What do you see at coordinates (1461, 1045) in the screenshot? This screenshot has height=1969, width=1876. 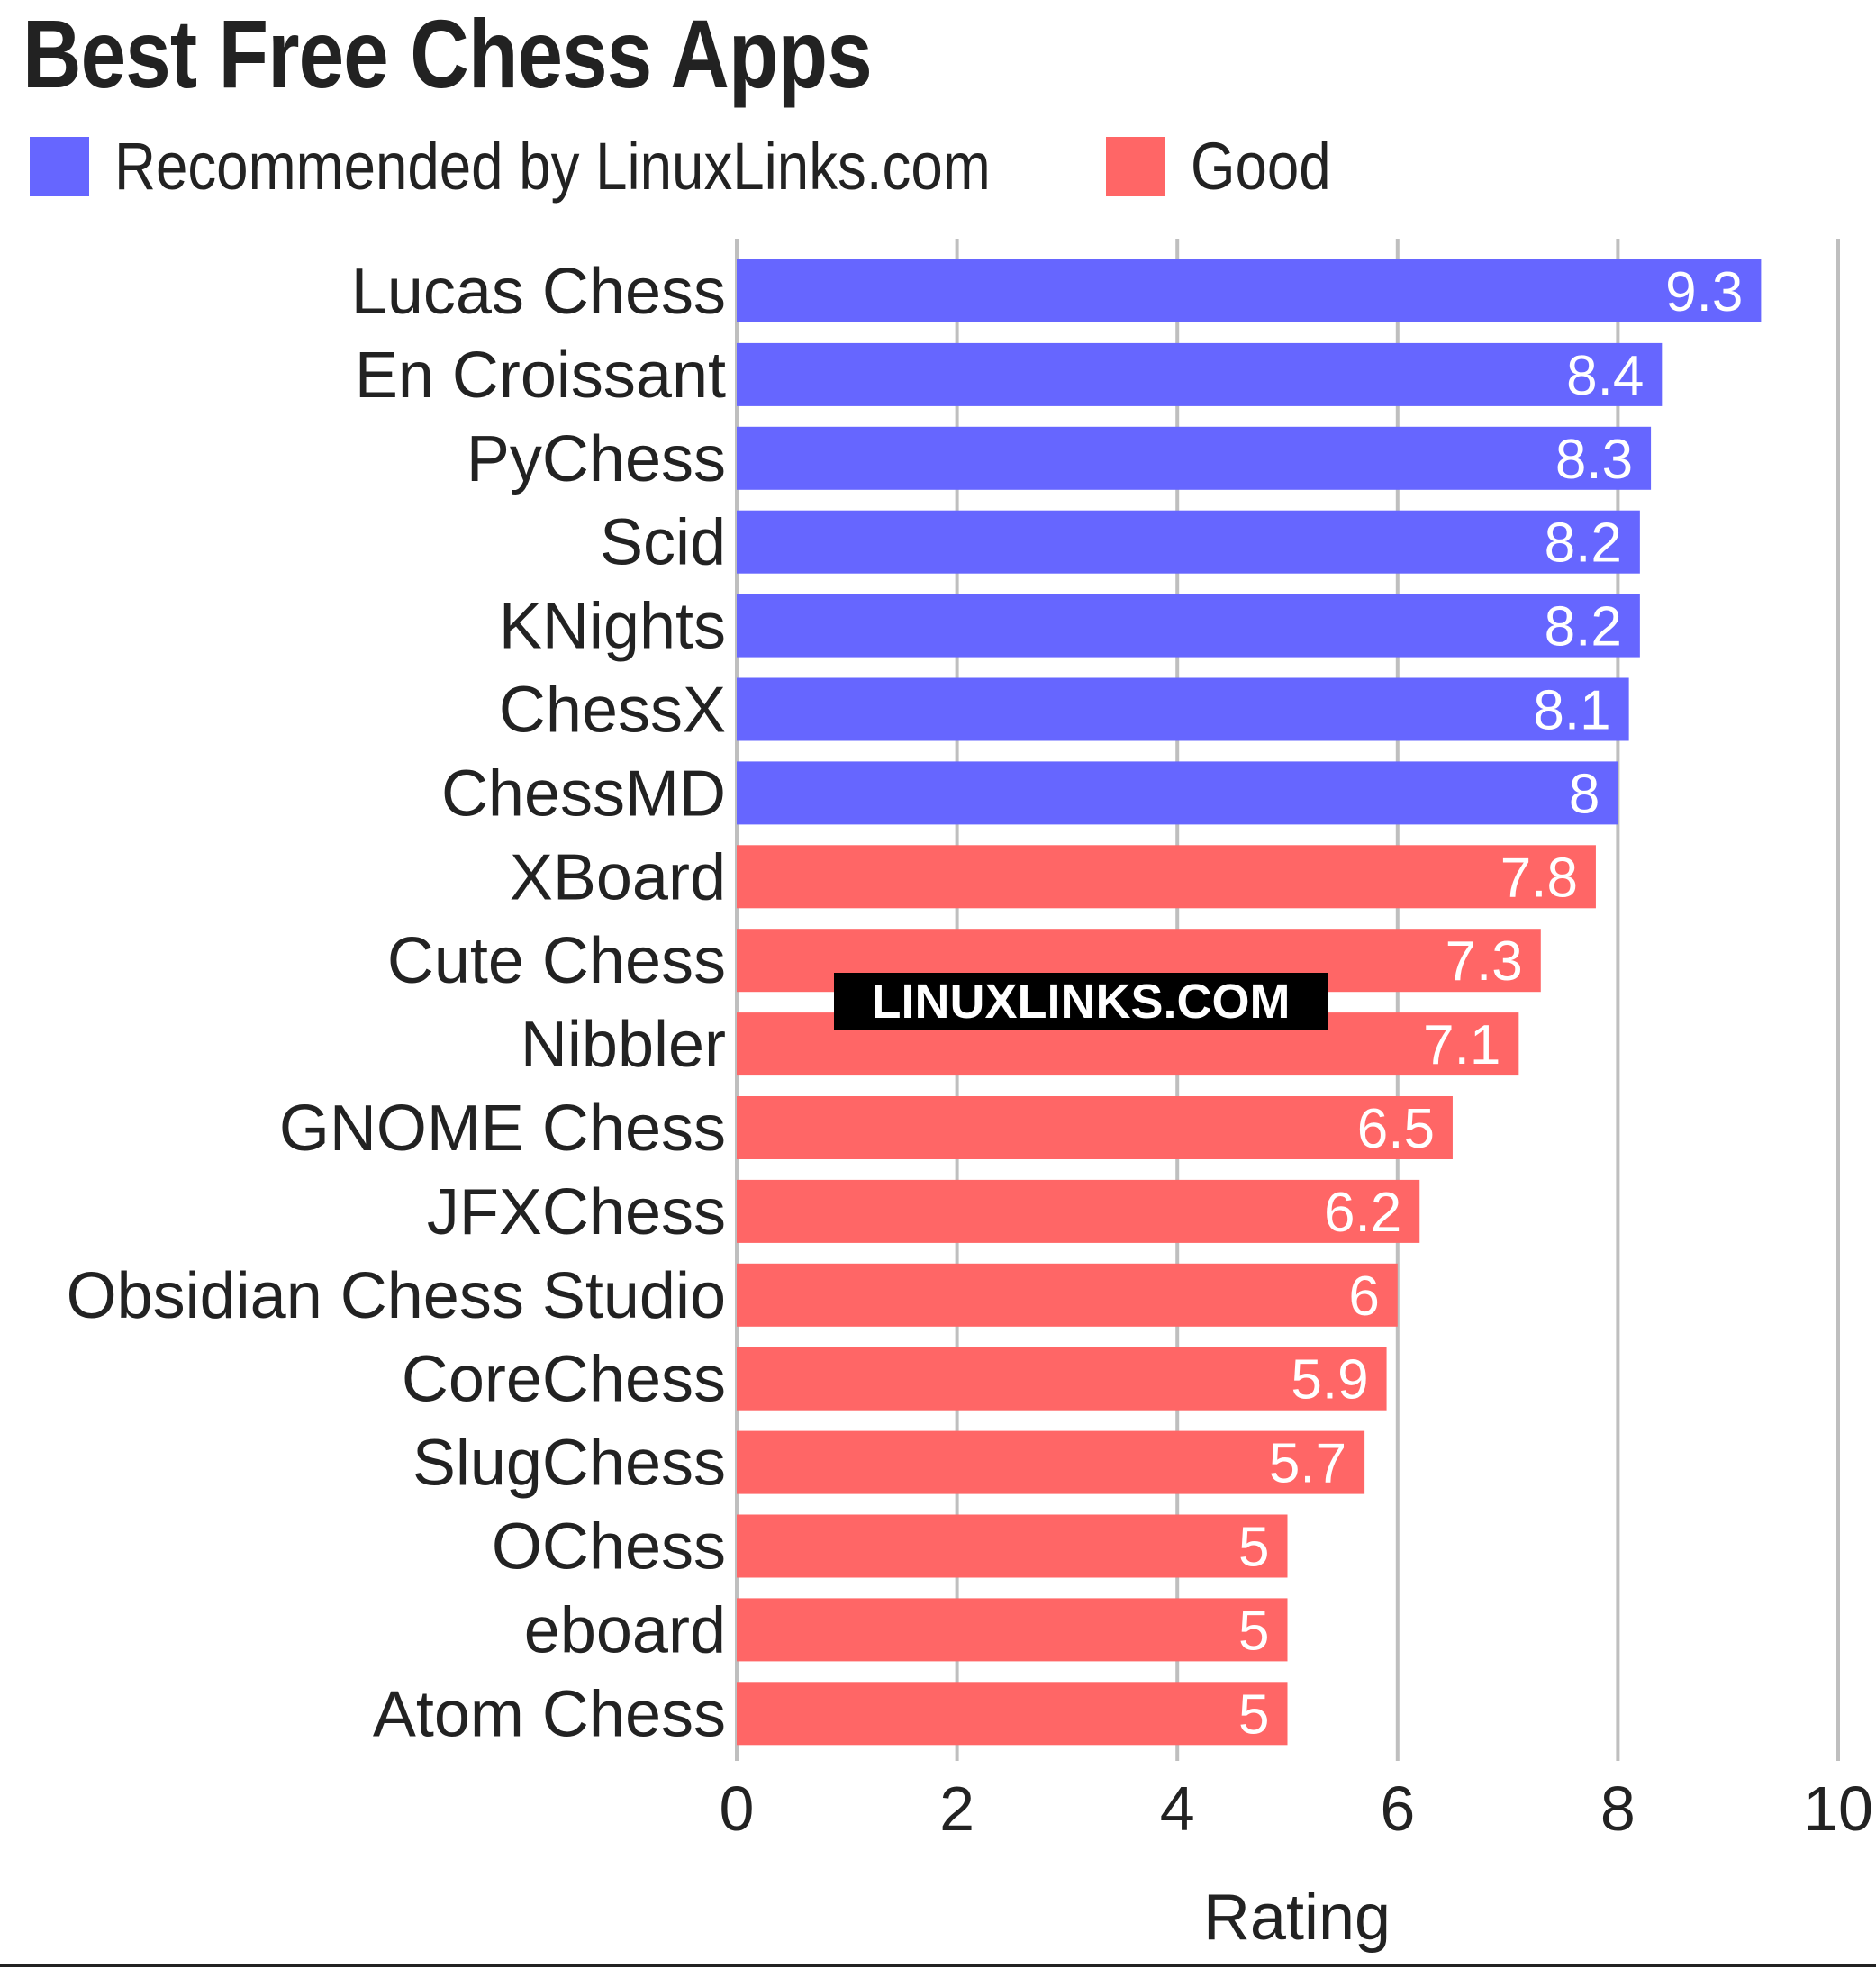 I see `value-label: 7.1` at bounding box center [1461, 1045].